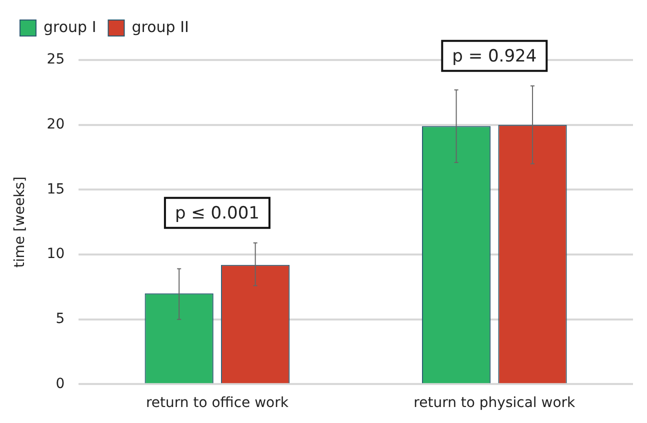 This screenshot has height=423, width=647. I want to click on y-axis-title: time [weeks], so click(20, 222).